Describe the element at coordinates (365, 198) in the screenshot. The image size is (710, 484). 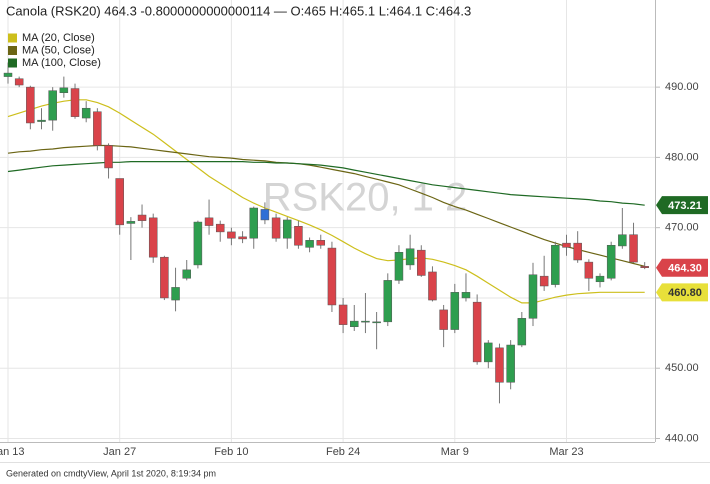
I see `watermark: RSK20, 1 2` at that location.